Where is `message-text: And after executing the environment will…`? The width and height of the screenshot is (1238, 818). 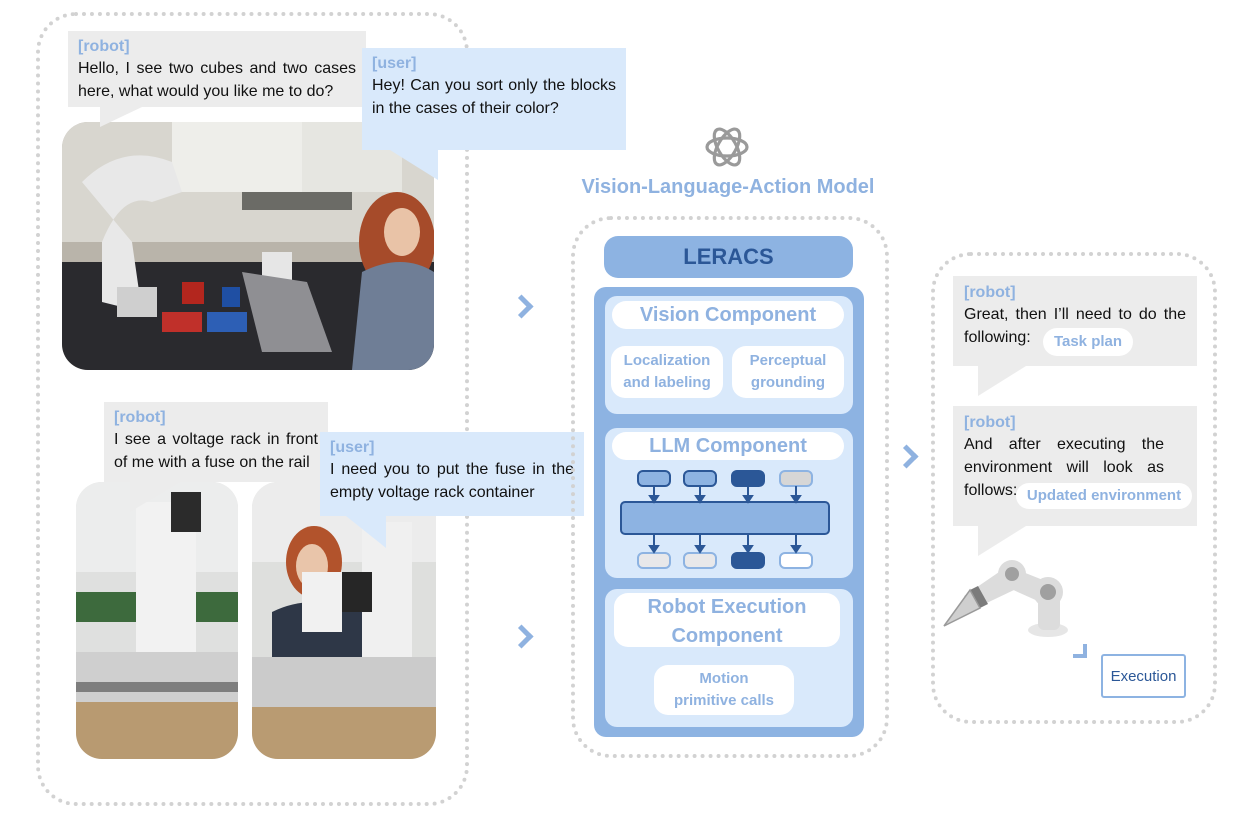 message-text: And after executing the environment will… is located at coordinates (1064, 467).